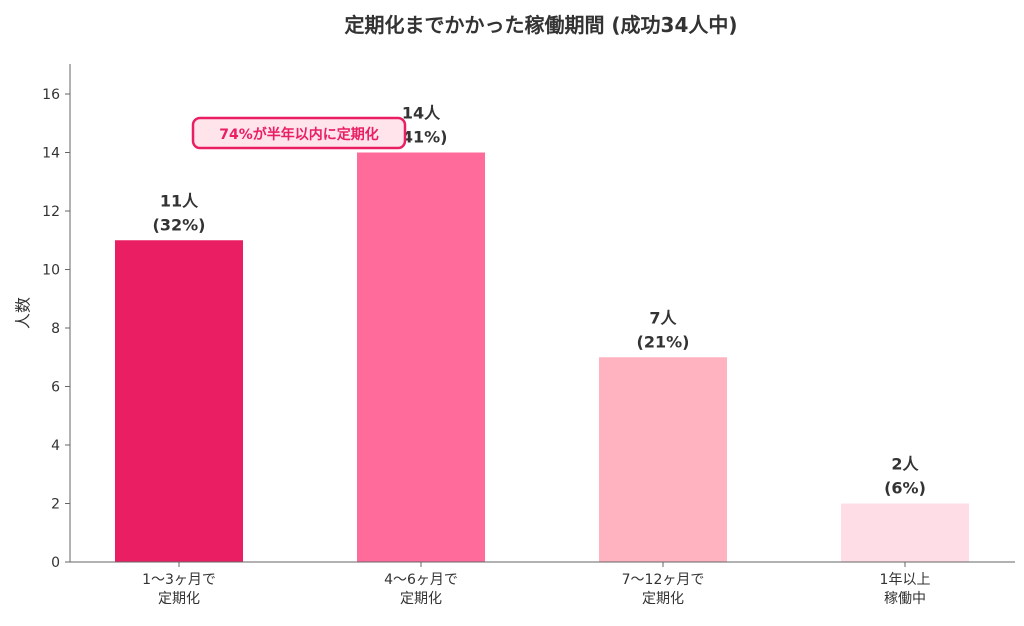 This screenshot has height=626, width=1024. I want to click on y-tick-label: 14, so click(51, 154).